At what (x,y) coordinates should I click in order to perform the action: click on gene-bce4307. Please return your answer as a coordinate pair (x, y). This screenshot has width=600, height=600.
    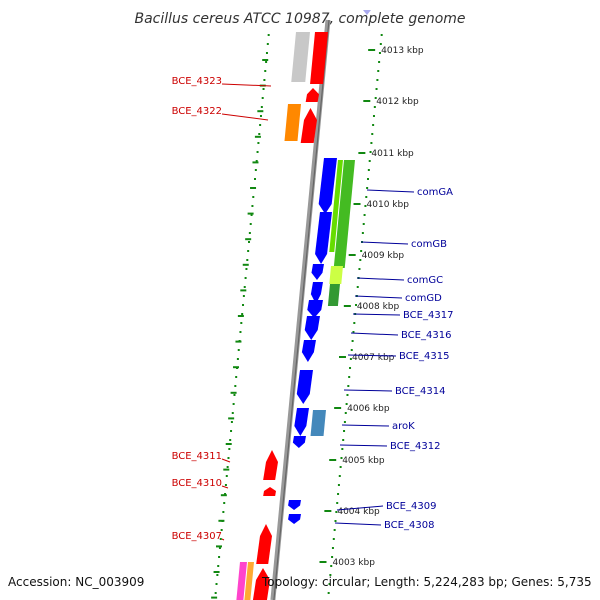
    Looking at the image, I should click on (264, 544).